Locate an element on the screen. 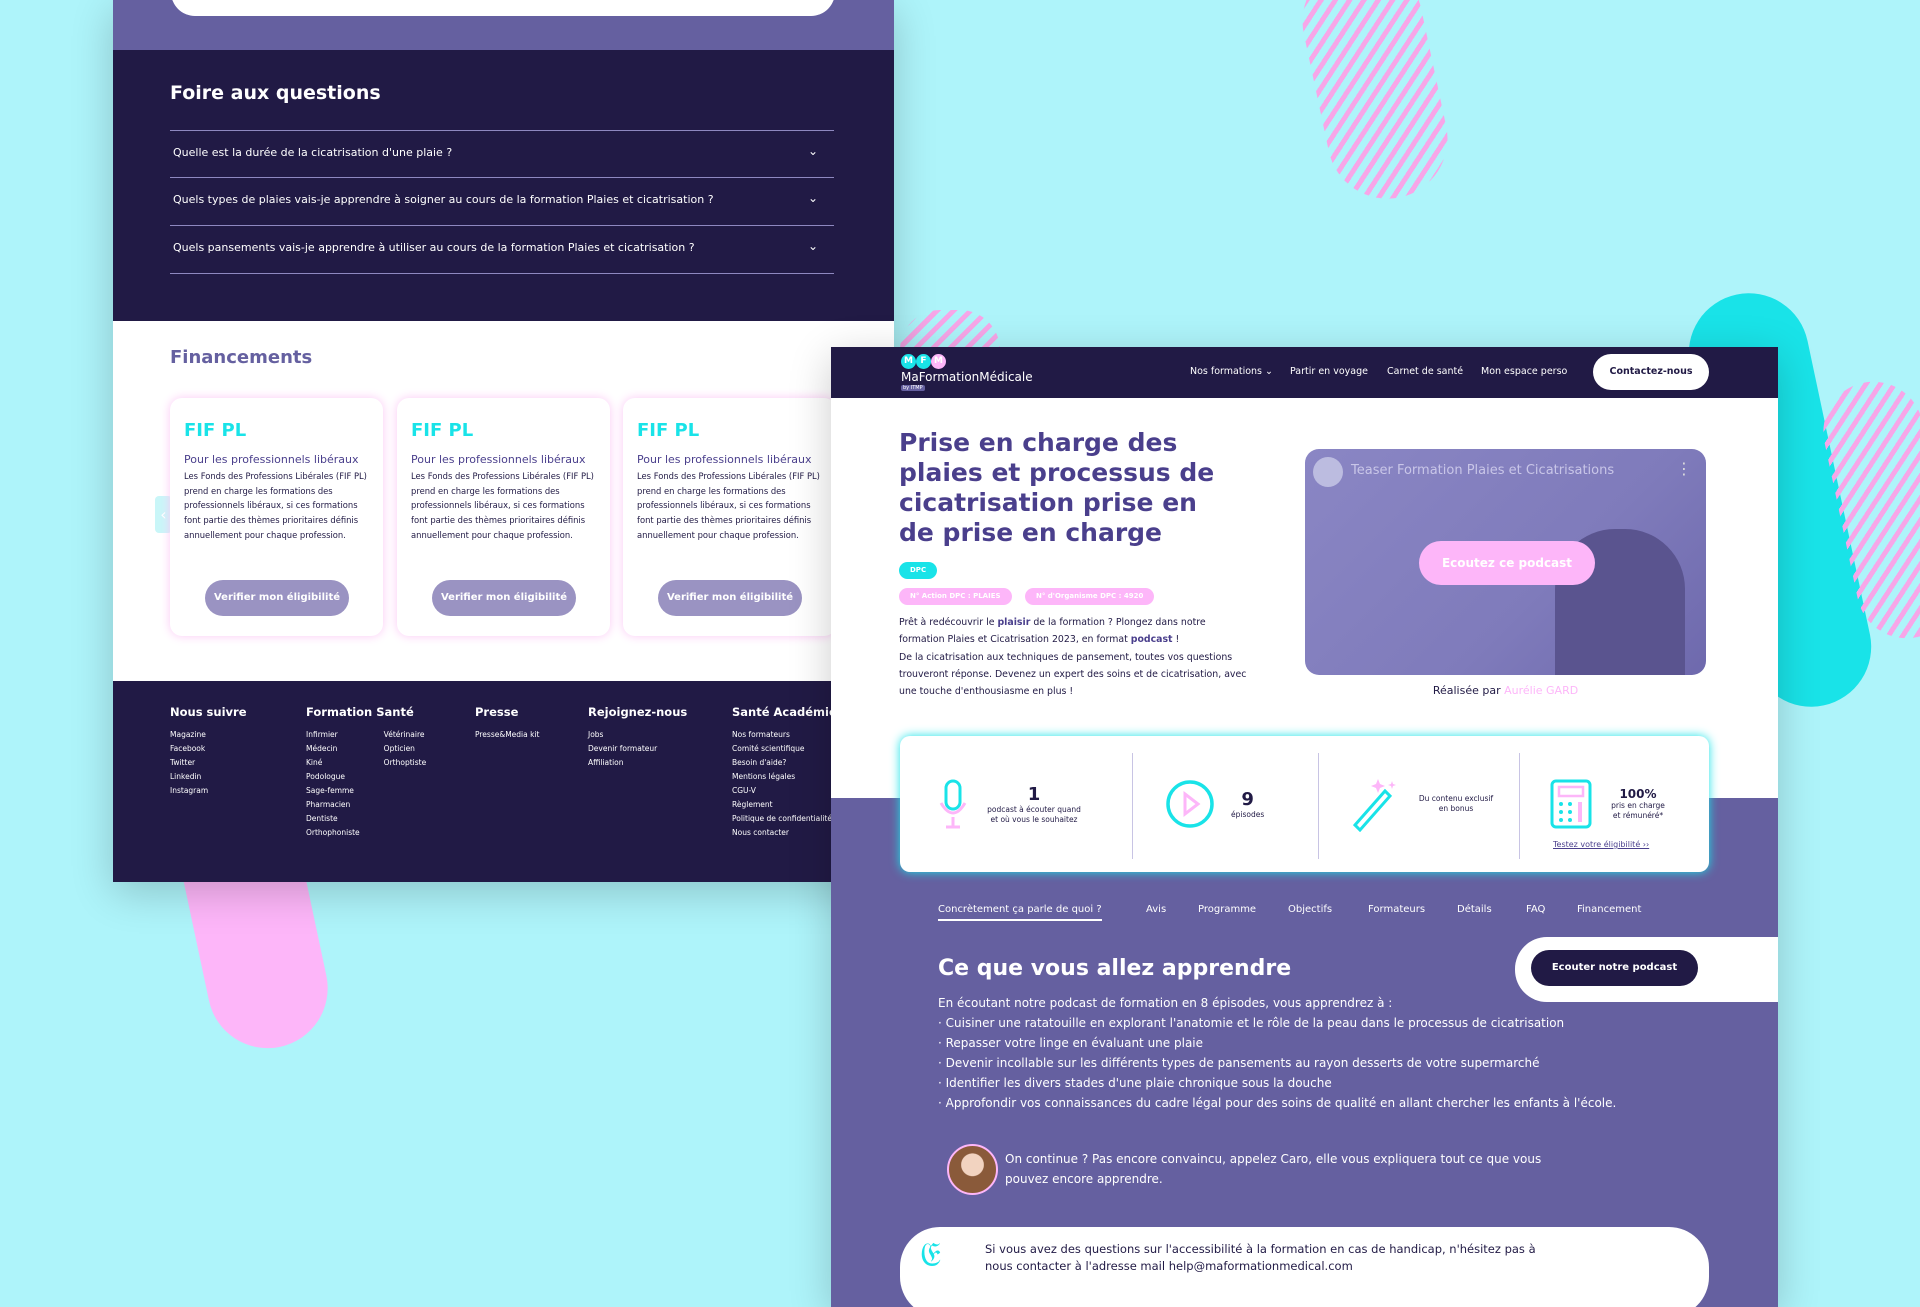  tab-avis: Avis is located at coordinates (1156, 909).